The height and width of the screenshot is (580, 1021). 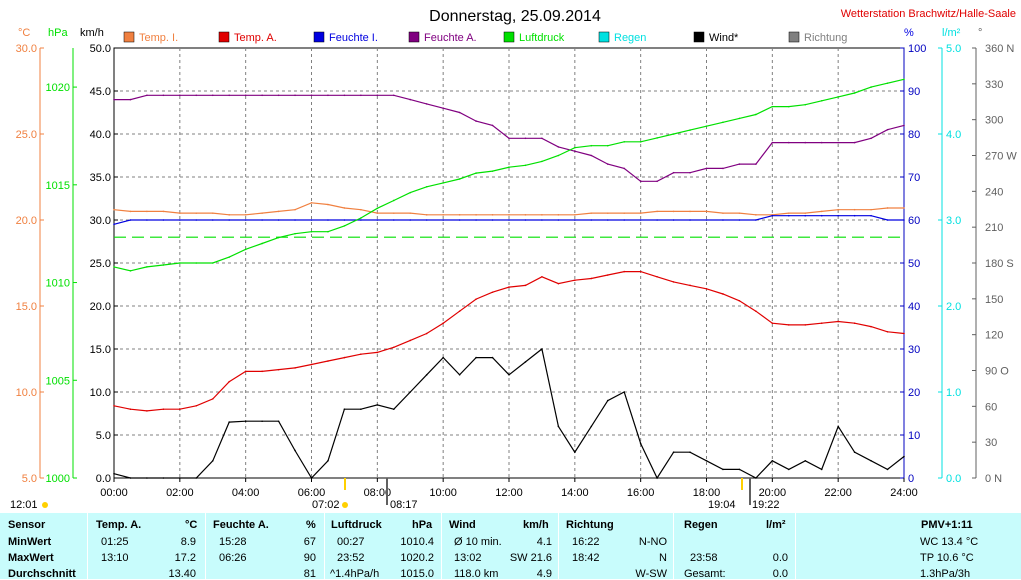 What do you see at coordinates (422, 525) in the screenshot?
I see `table-header-pressure-unit: hPa` at bounding box center [422, 525].